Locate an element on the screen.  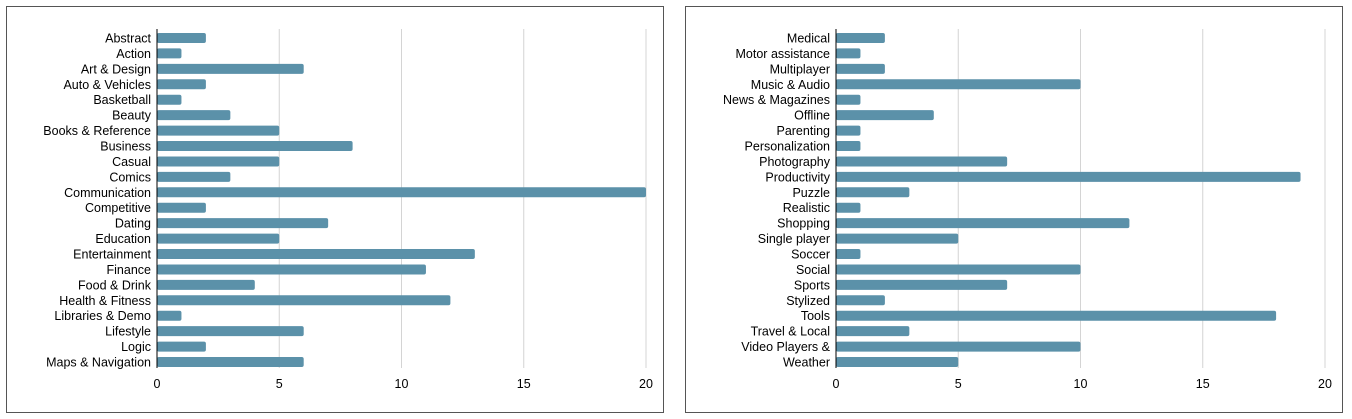
category-label: Communication is located at coordinates (107, 193).